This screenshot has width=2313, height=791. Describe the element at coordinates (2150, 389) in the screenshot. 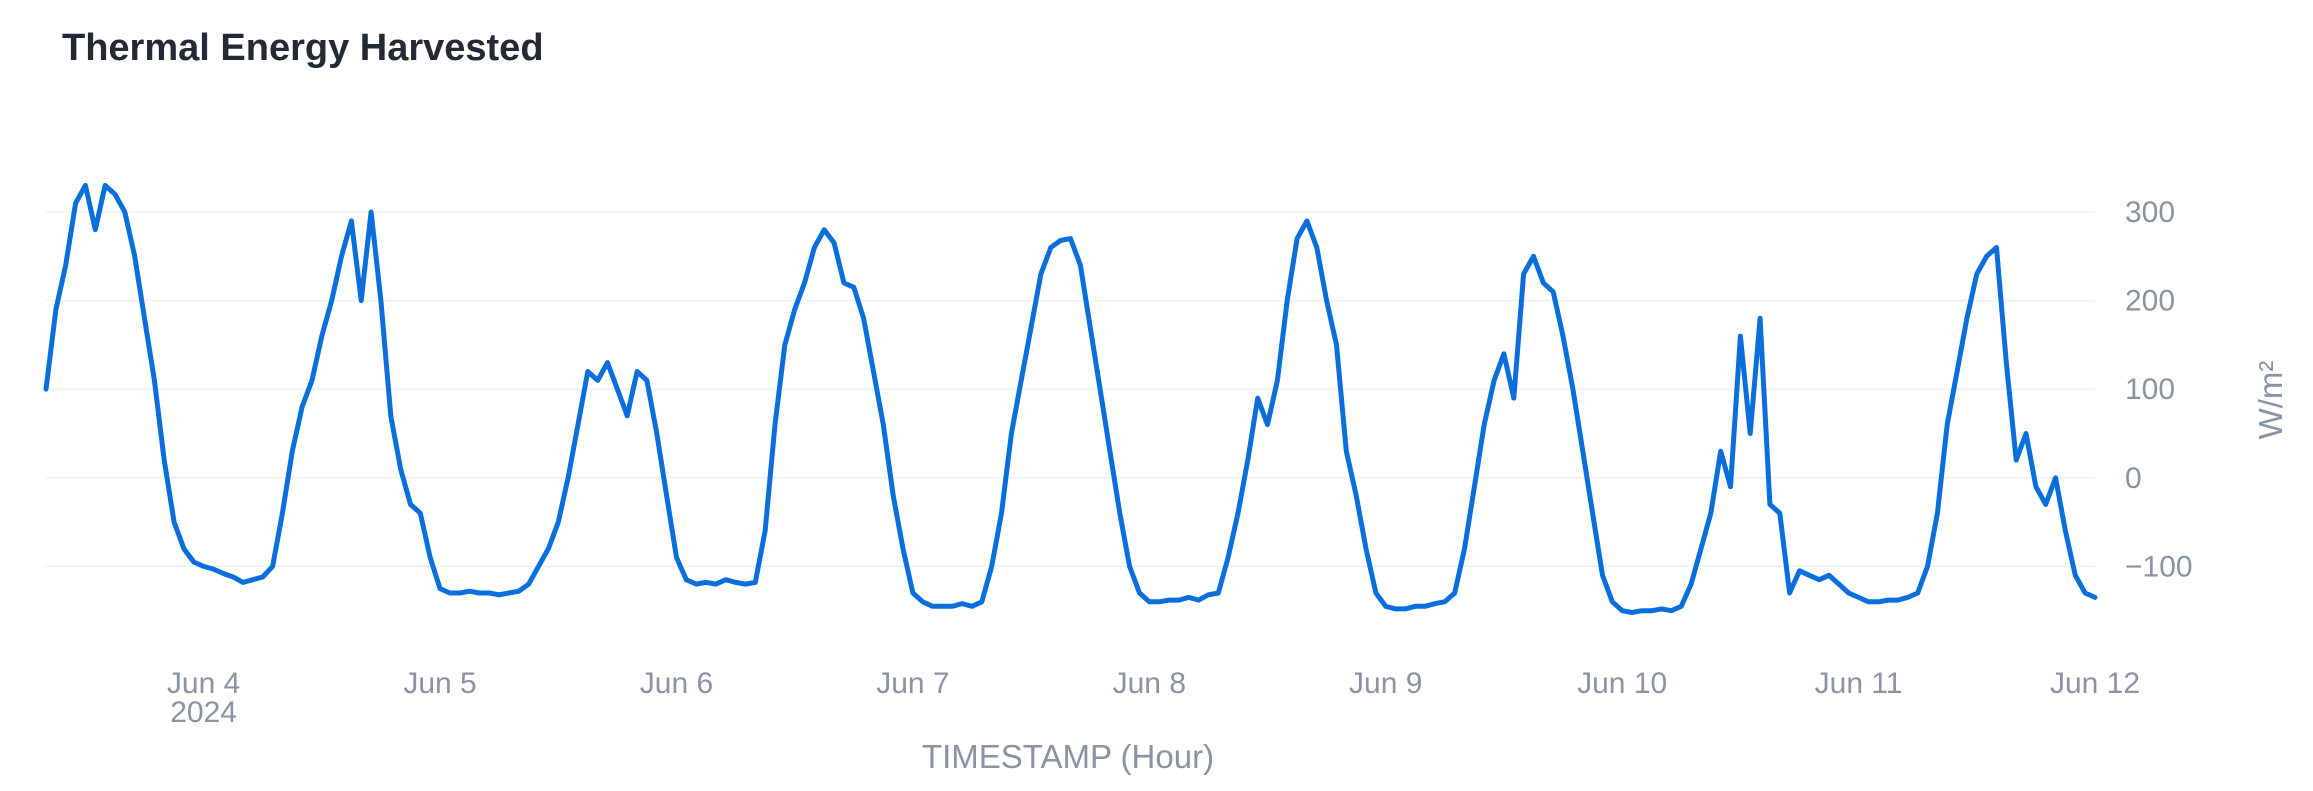

I see `y-tick-label: 100` at that location.